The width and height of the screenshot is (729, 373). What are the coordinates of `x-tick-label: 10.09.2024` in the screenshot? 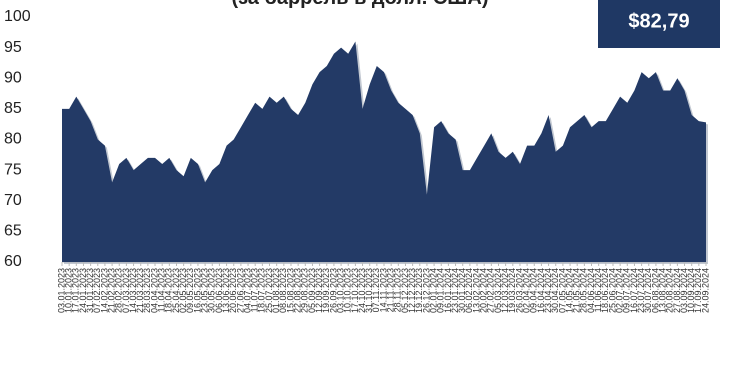 It's located at (691, 290).